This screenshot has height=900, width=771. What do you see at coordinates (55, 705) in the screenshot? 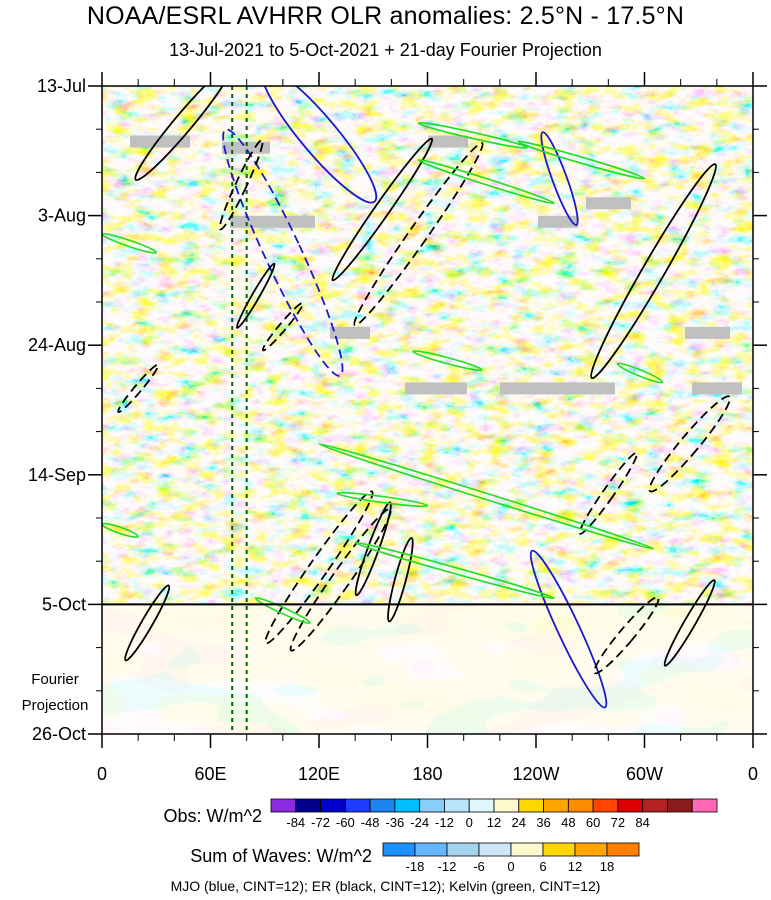
I see `projection-label: Projection` at bounding box center [55, 705].